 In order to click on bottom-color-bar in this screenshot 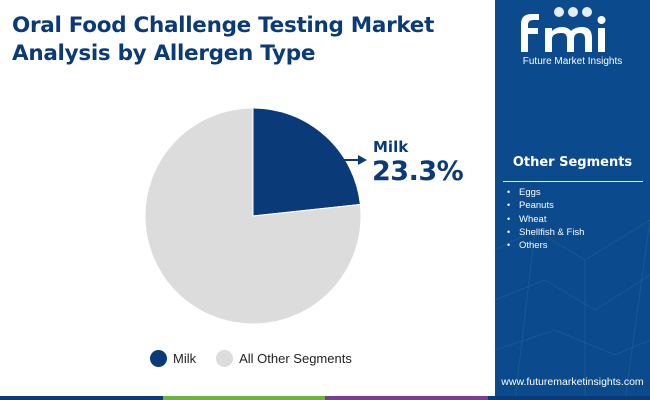, I will do `click(325, 398)`.